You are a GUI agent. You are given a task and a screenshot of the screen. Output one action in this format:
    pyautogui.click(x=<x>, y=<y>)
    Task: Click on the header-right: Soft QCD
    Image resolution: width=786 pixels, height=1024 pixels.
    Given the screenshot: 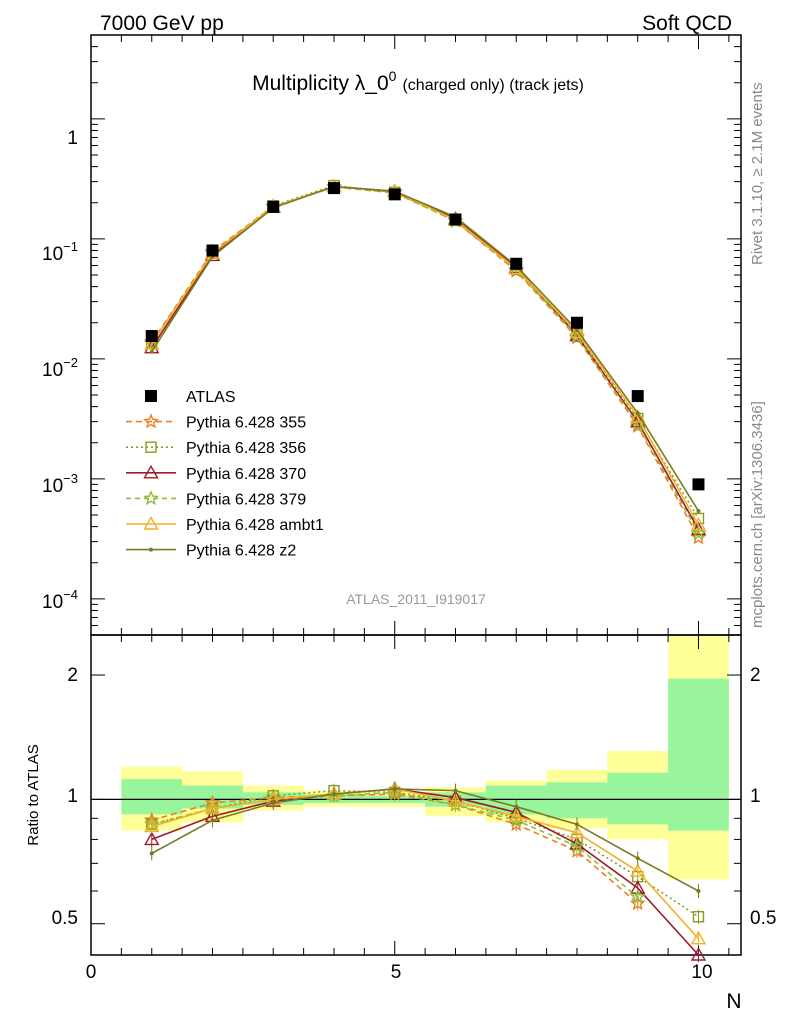 What is the action you would take?
    pyautogui.click(x=687, y=23)
    